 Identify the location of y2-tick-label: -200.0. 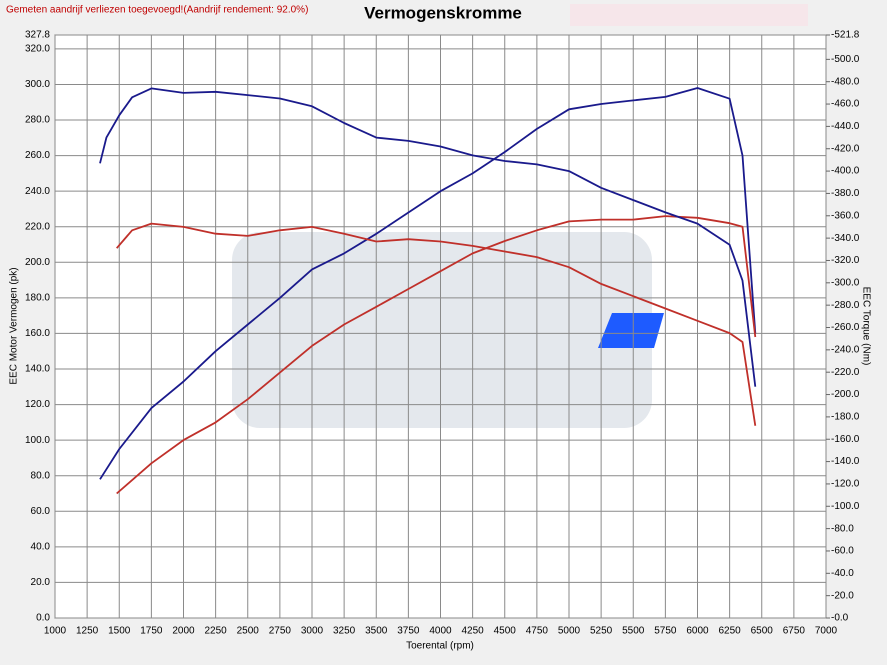
(845, 394).